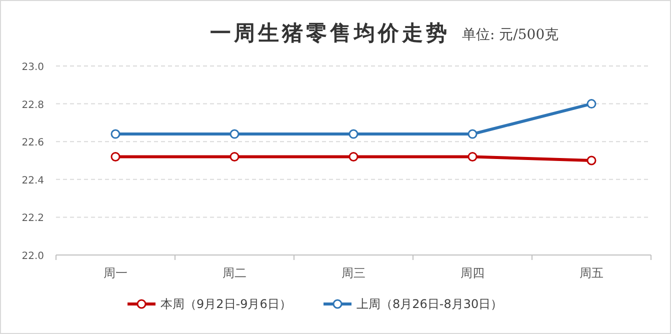 Image resolution: width=671 pixels, height=334 pixels. Describe the element at coordinates (510, 35) in the screenshot. I see `chart-subtitle: 单位: 元/500克` at that location.